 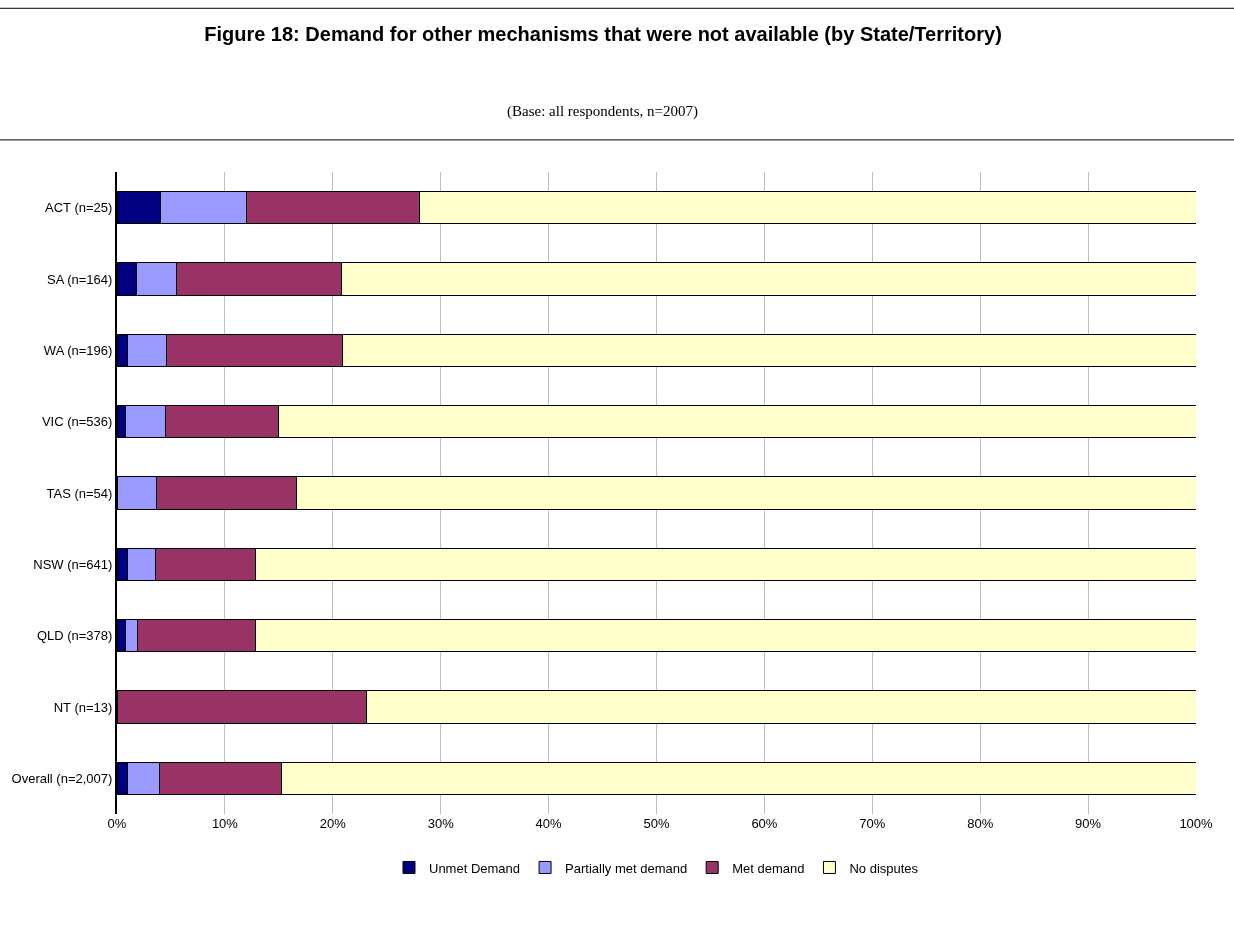 I want to click on y-tick-label: Overall (n=2,007), so click(x=62, y=778).